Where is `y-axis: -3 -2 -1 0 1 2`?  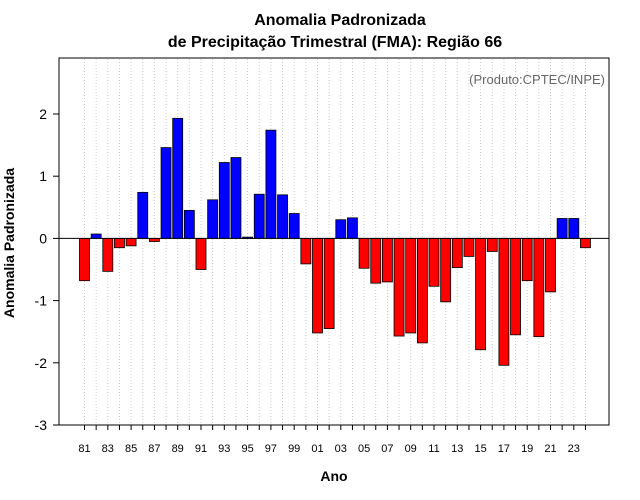 y-axis: -3 -2 -1 0 1 2 is located at coordinates (47, 269).